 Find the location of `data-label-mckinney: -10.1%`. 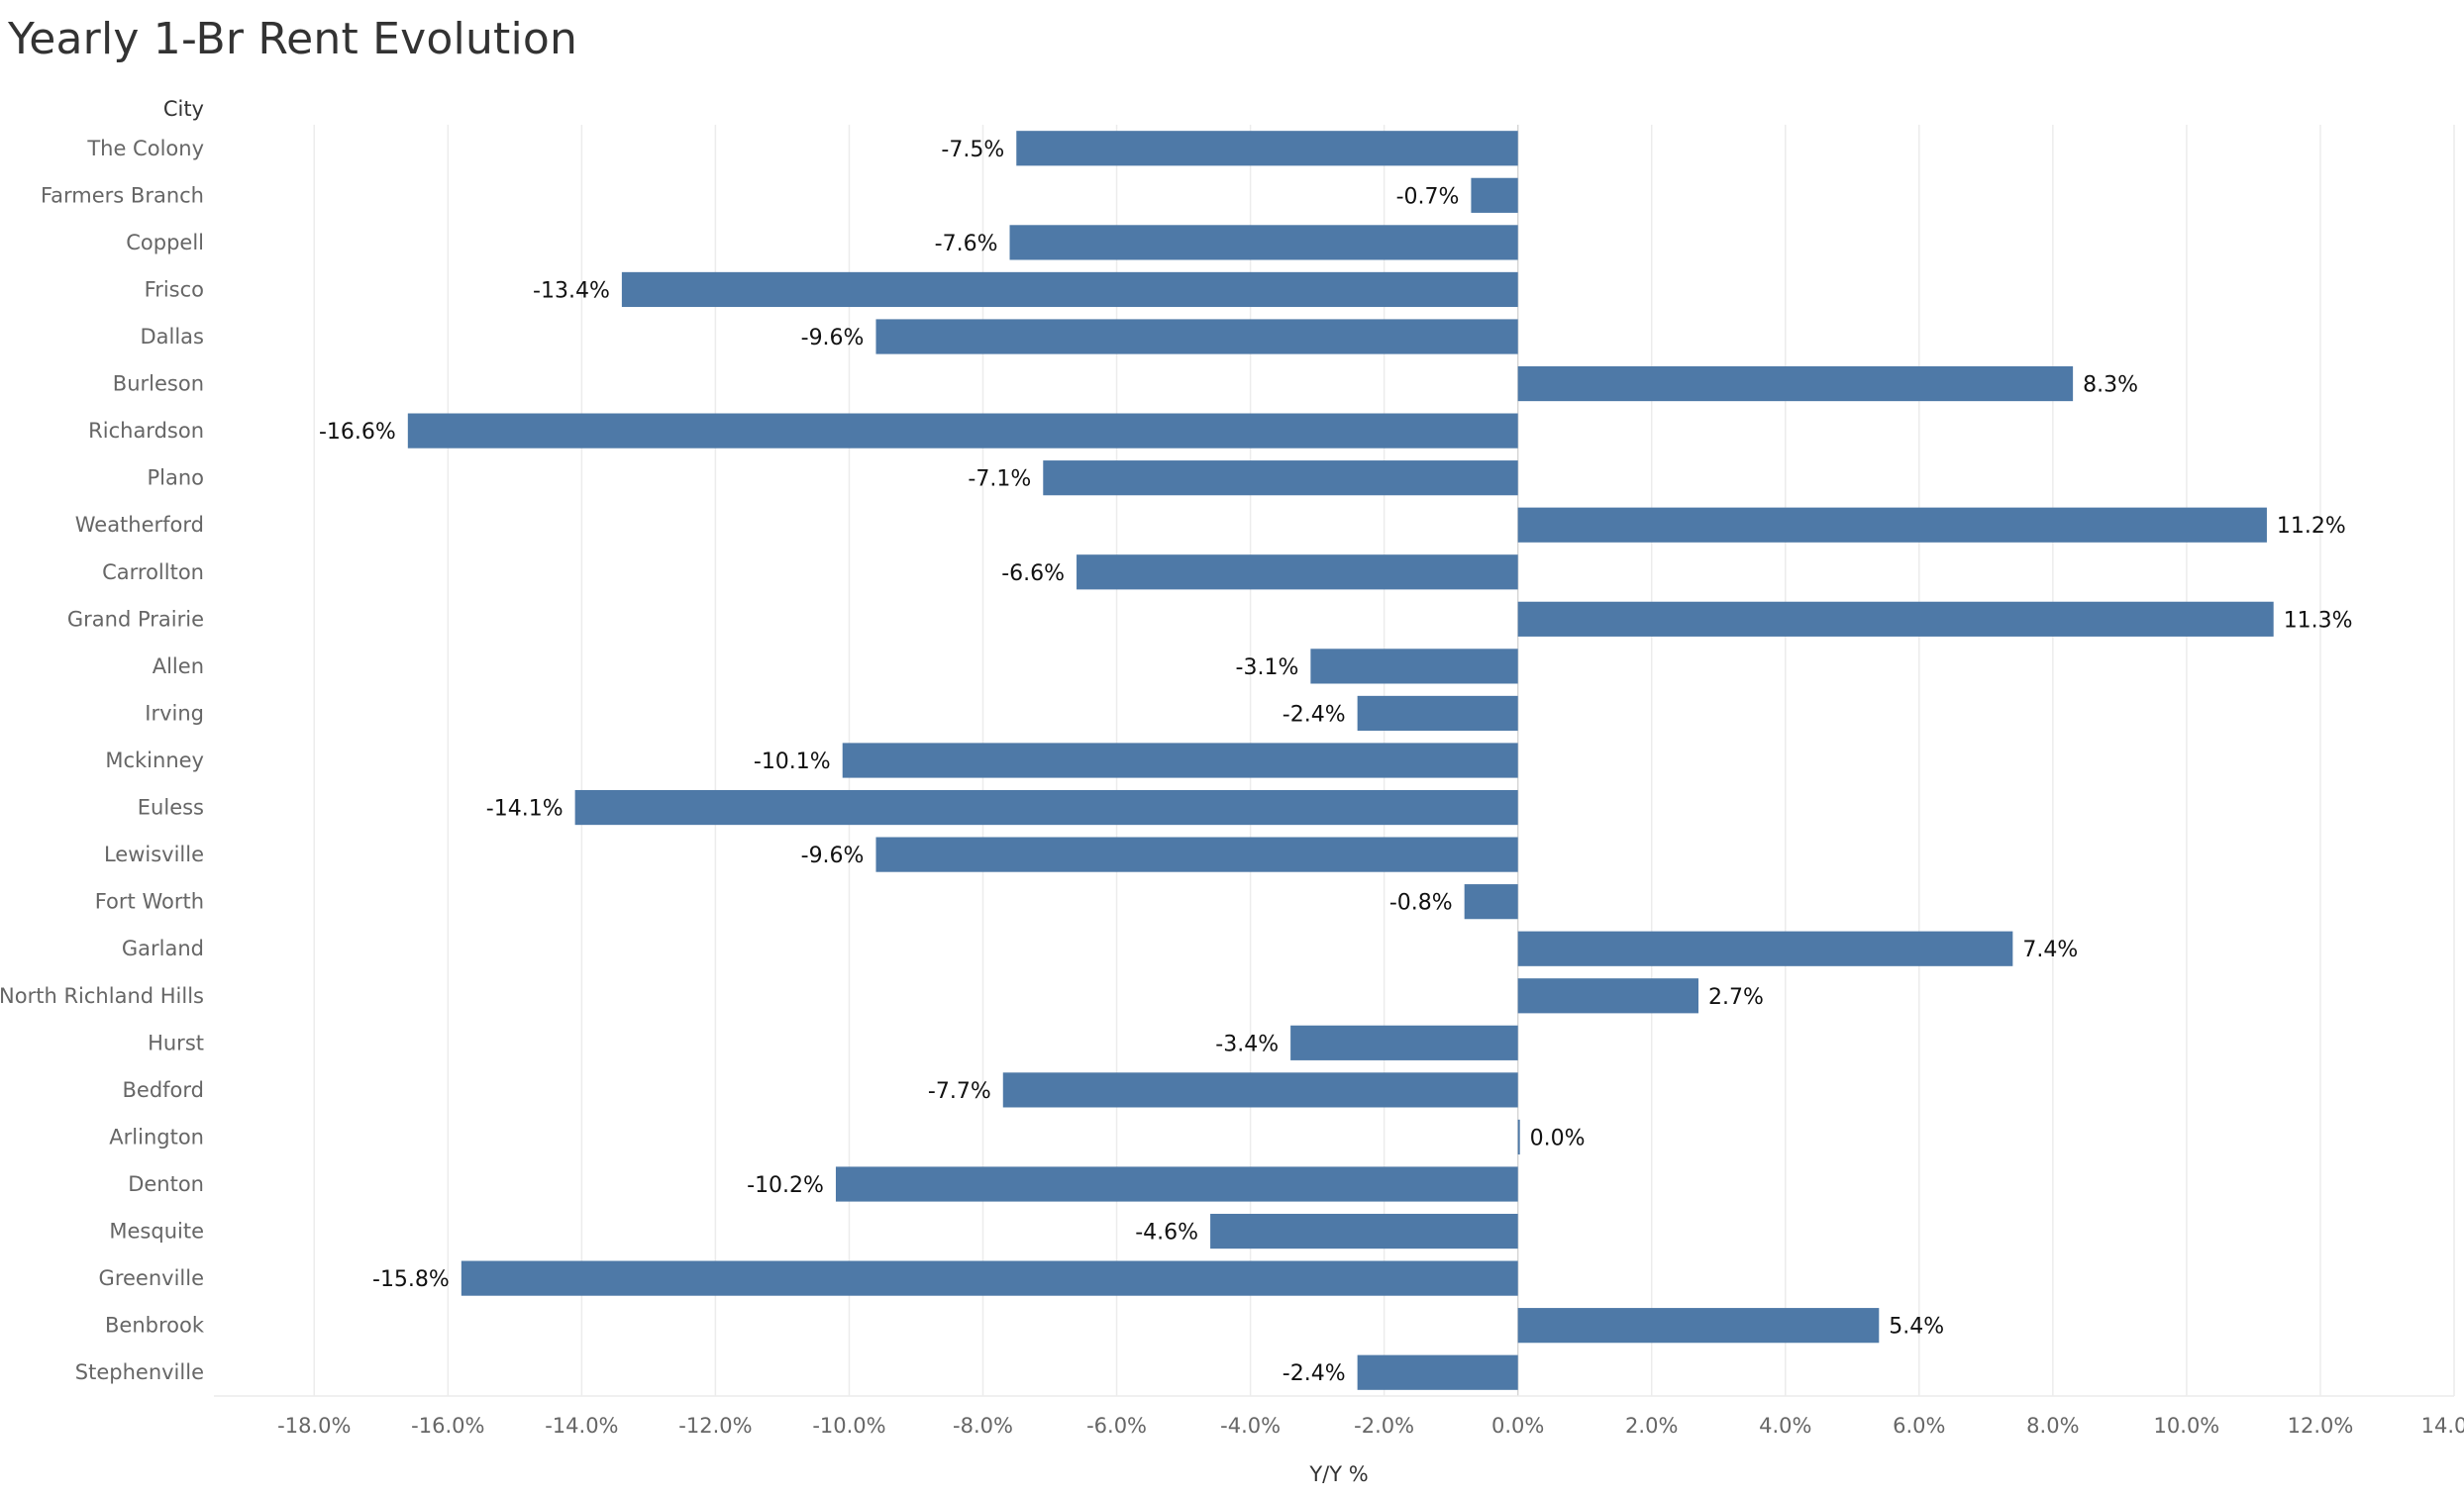

data-label-mckinney: -10.1% is located at coordinates (793, 762).